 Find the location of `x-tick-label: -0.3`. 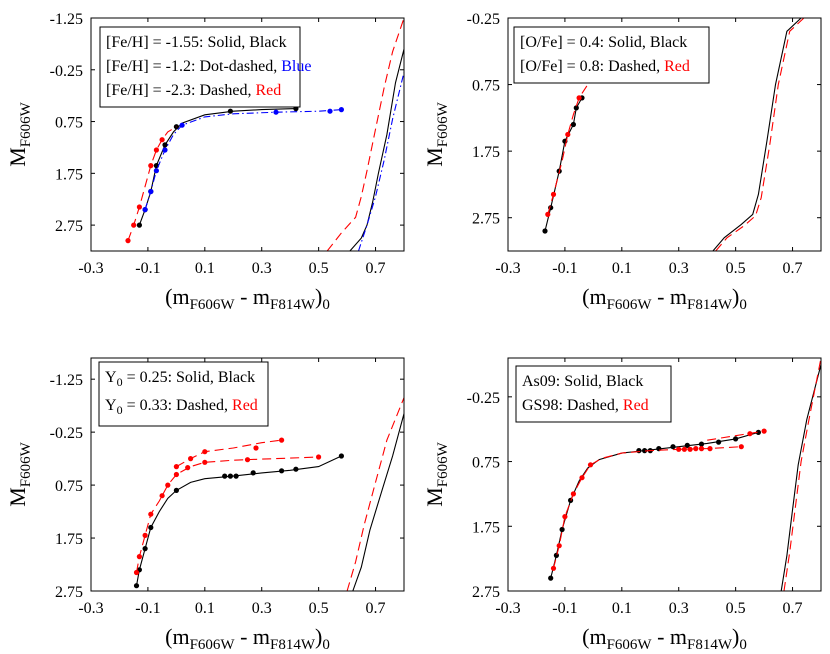

x-tick-label: -0.3 is located at coordinates (90, 608).